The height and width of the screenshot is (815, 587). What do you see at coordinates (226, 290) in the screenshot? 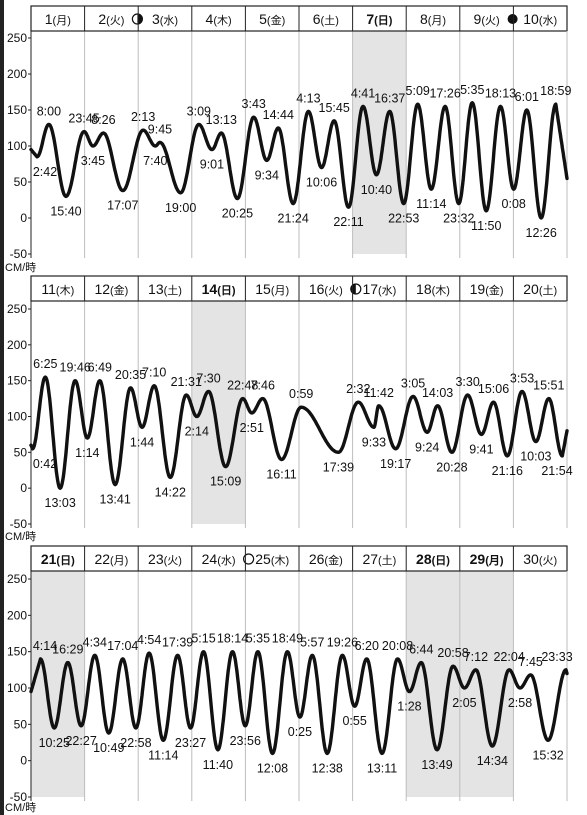
I see `weekday: (日)` at bounding box center [226, 290].